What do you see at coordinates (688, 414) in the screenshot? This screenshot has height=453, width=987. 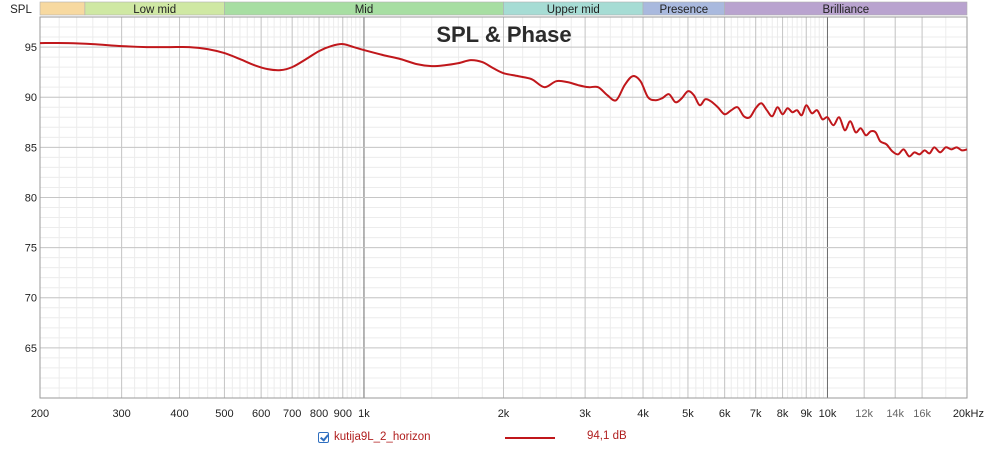 I see `x-tick-label: 5k` at bounding box center [688, 414].